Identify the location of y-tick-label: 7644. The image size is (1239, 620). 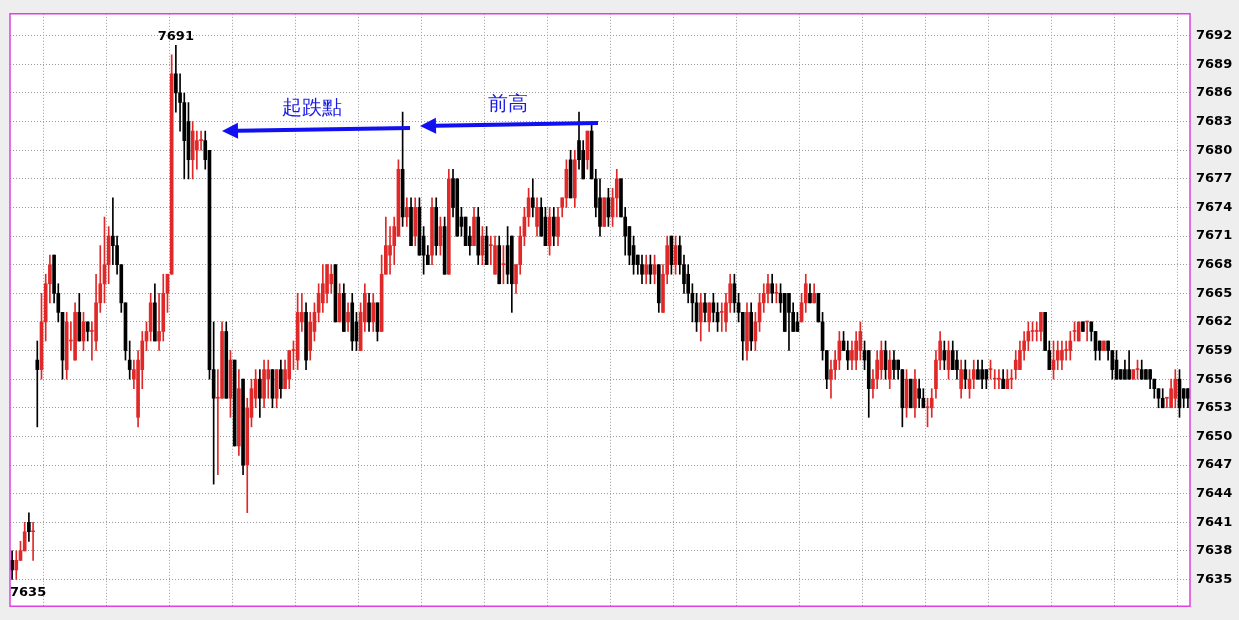
(1214, 493).